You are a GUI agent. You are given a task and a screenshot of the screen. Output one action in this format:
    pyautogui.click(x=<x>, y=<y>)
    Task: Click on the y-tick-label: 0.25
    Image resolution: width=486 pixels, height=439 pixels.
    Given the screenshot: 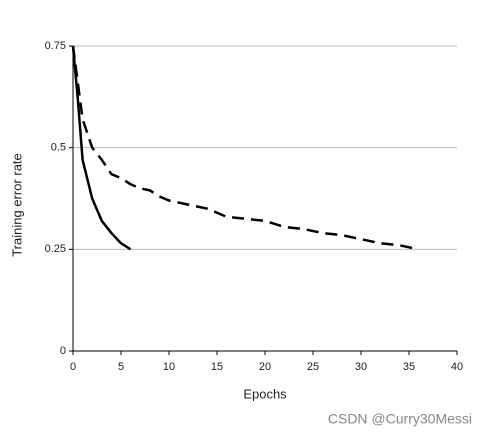 What is the action you would take?
    pyautogui.click(x=55, y=249)
    